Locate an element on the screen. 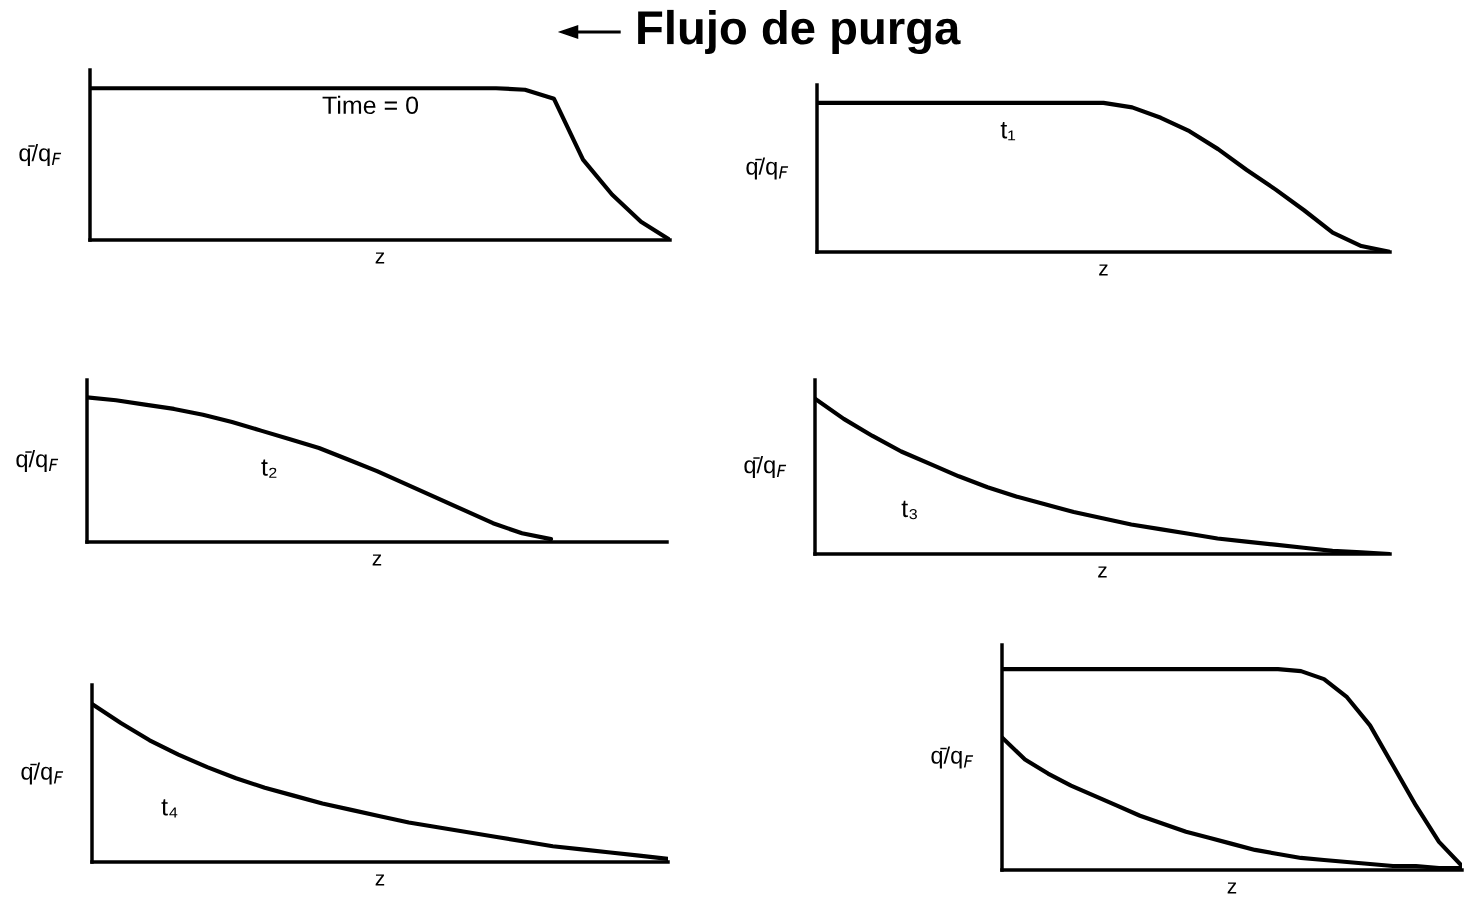  annotation: t₃ is located at coordinates (909, 510).